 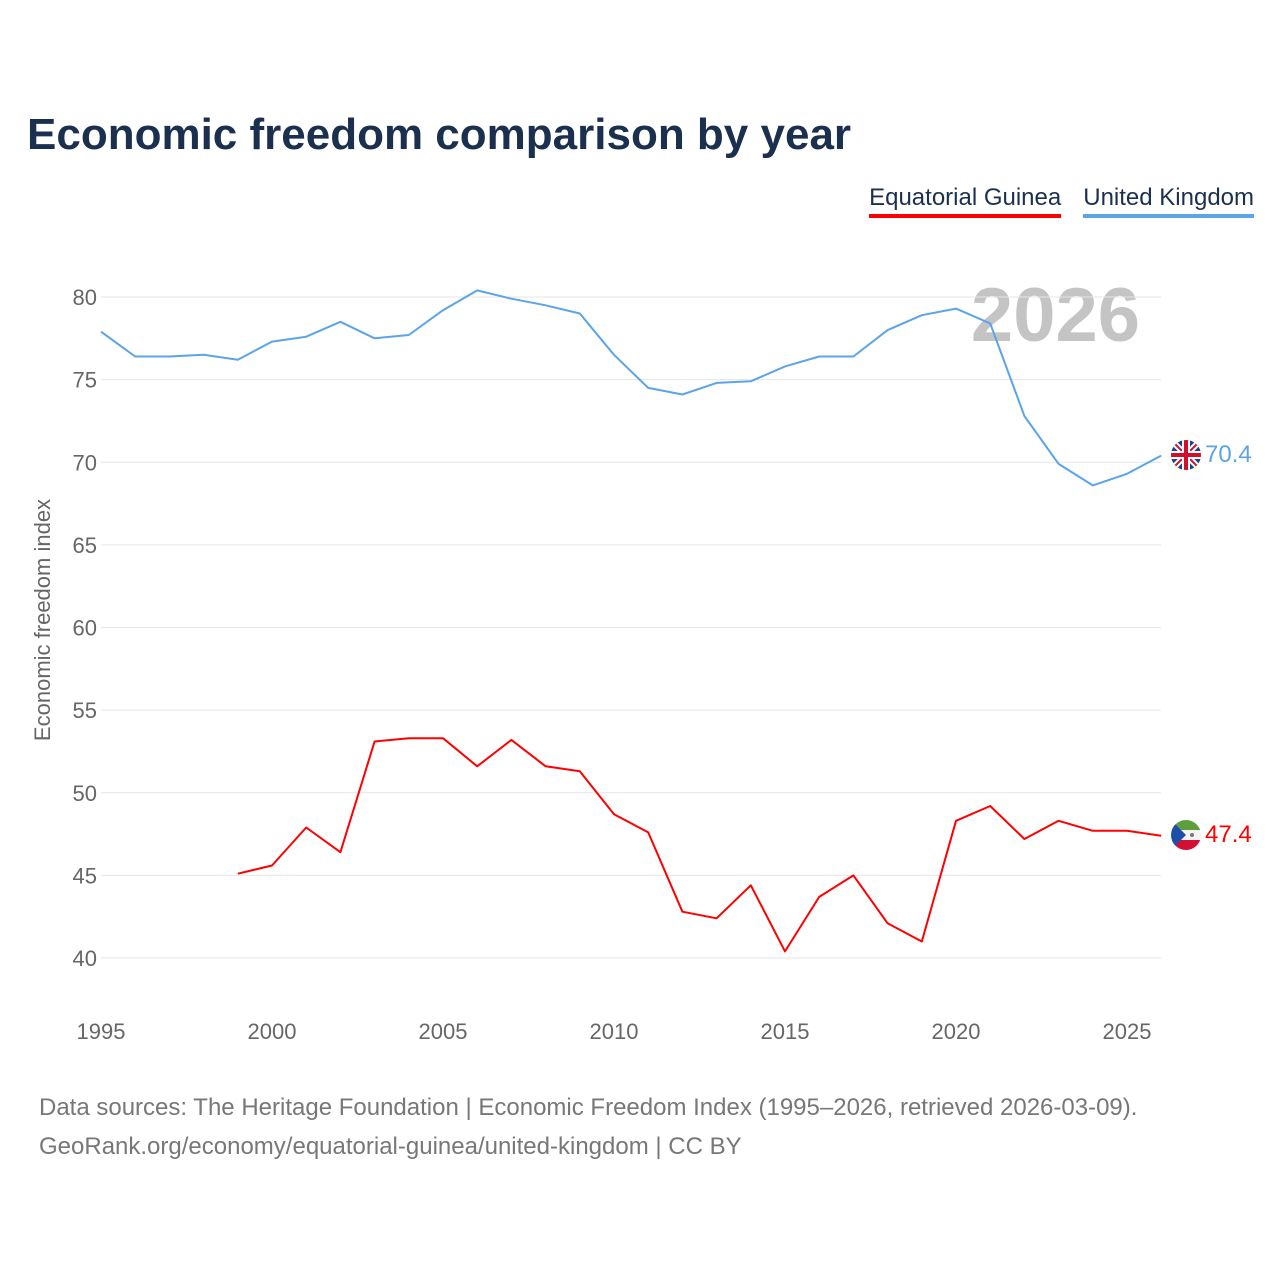 What do you see at coordinates (85, 545) in the screenshot?
I see `y-tick-label: 65` at bounding box center [85, 545].